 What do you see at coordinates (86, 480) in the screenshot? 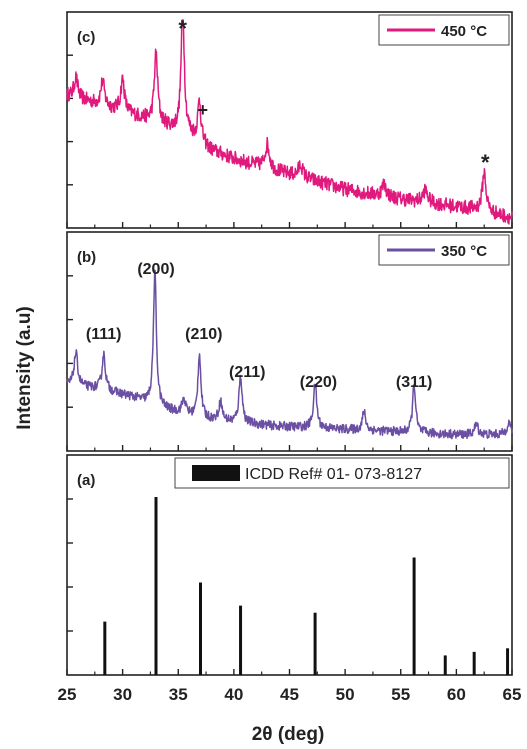
I see `panel-label: (a)` at bounding box center [86, 480].